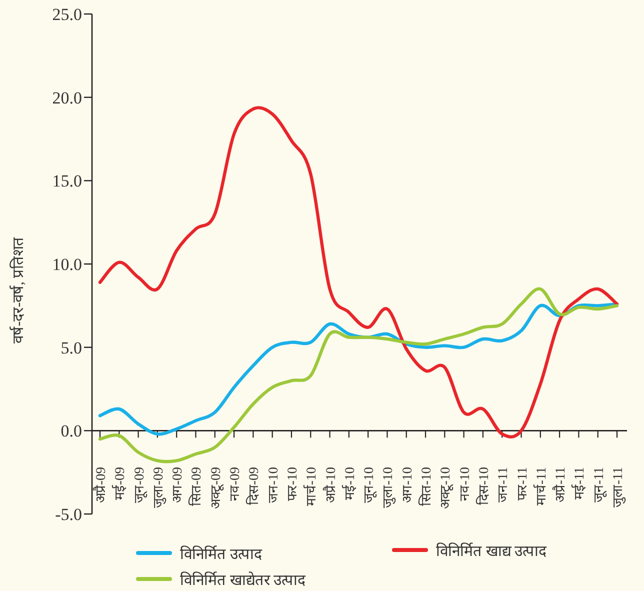  What do you see at coordinates (177, 484) in the screenshot?
I see `x-tick-label: अग-09` at bounding box center [177, 484].